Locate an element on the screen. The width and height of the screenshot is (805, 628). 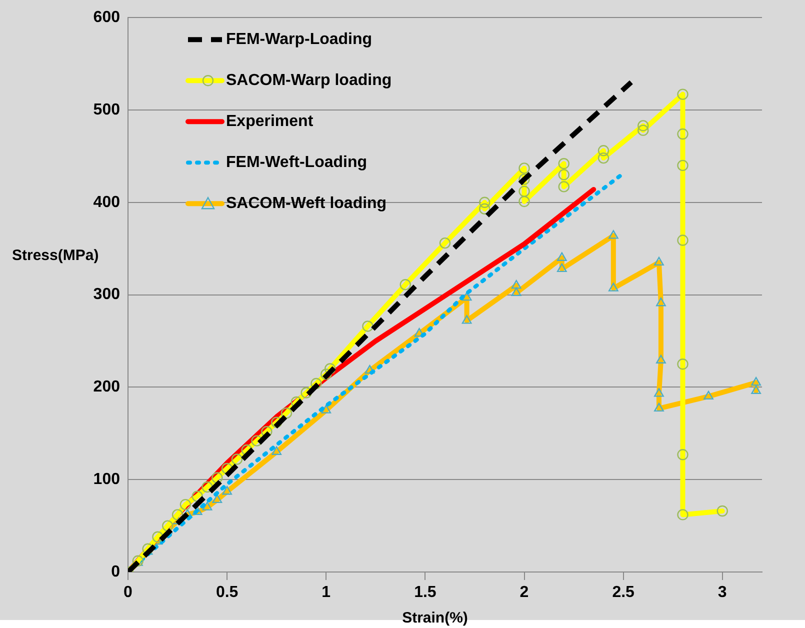
legend-label: FEM-Warp-Loading is located at coordinates (299, 39).